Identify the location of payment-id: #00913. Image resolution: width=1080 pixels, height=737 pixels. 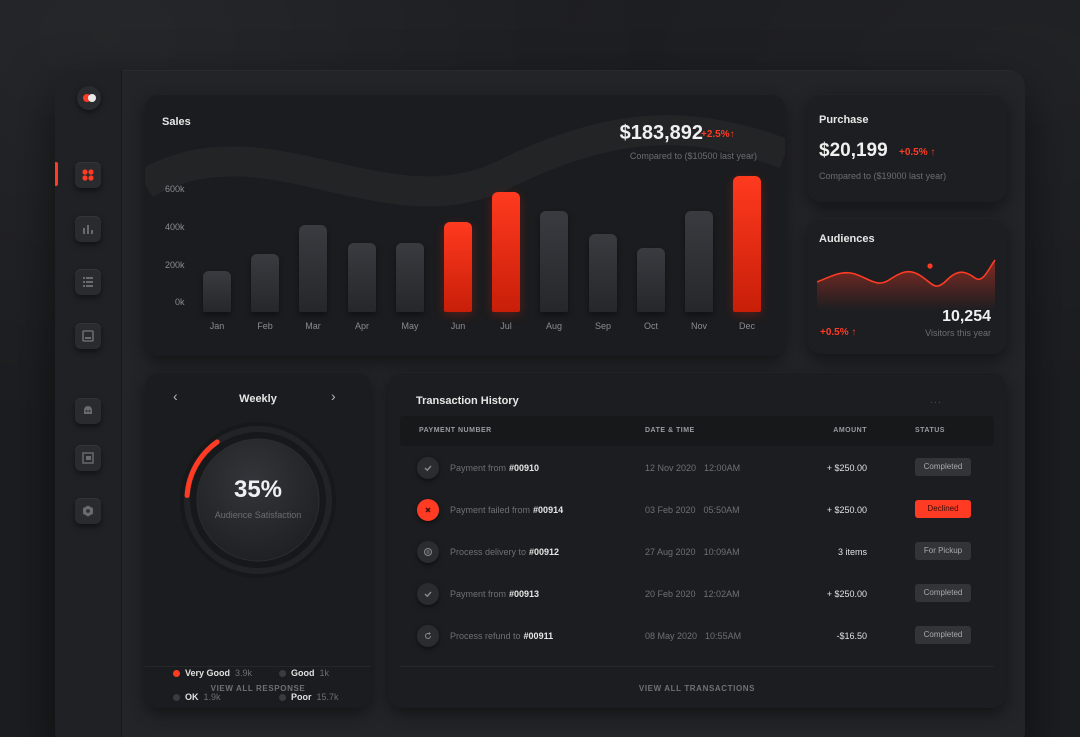
(524, 594).